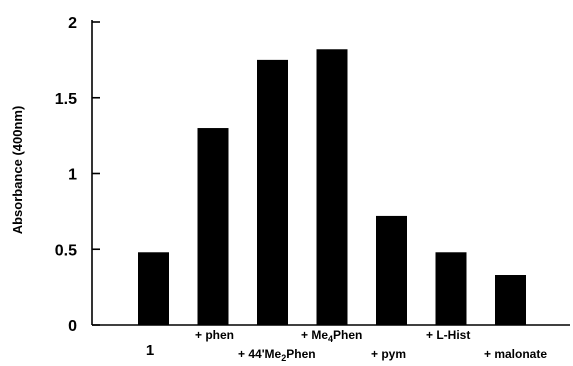 Image resolution: width=573 pixels, height=366 pixels. What do you see at coordinates (77, 175) in the screenshot?
I see `y-axis-ticks: 0 0.5 1 1.5 2` at bounding box center [77, 175].